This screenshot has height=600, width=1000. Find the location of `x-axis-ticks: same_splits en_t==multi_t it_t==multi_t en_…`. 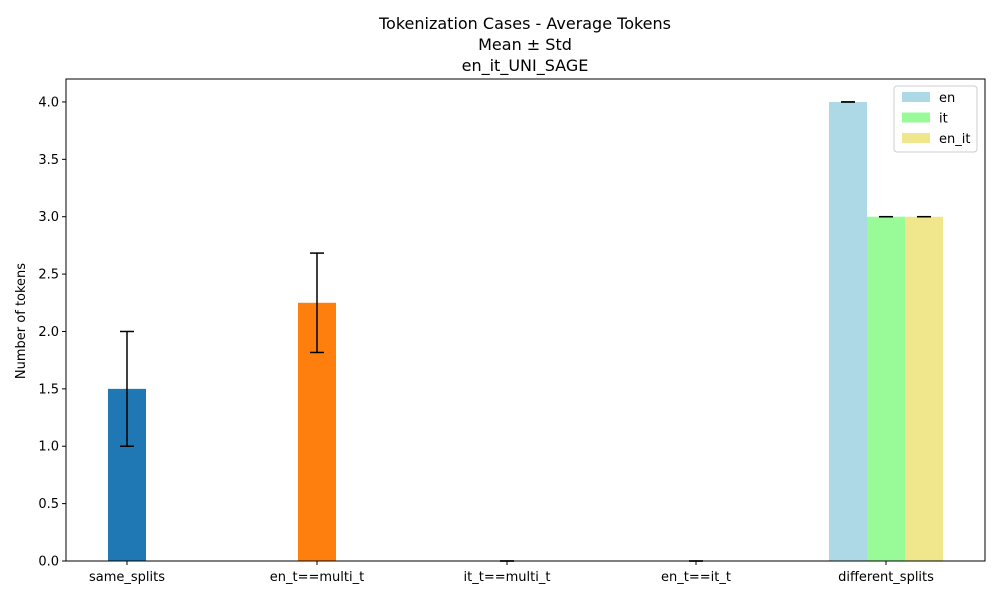

x-axis-ticks: same_splits en_t==multi_t it_t==multi_t en_… is located at coordinates (511, 573).